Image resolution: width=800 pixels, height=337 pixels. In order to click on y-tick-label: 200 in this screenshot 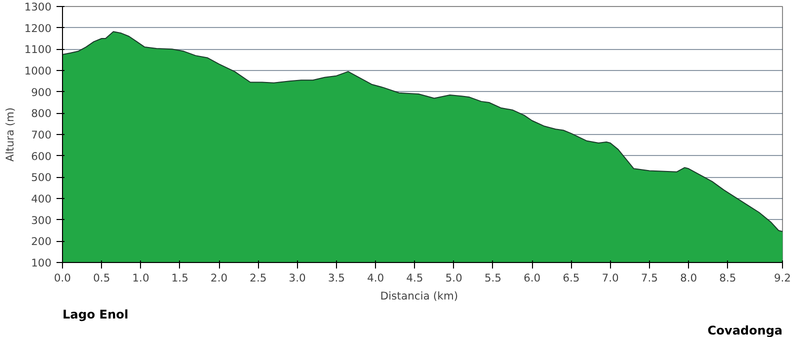, I will do `click(41, 241)`.